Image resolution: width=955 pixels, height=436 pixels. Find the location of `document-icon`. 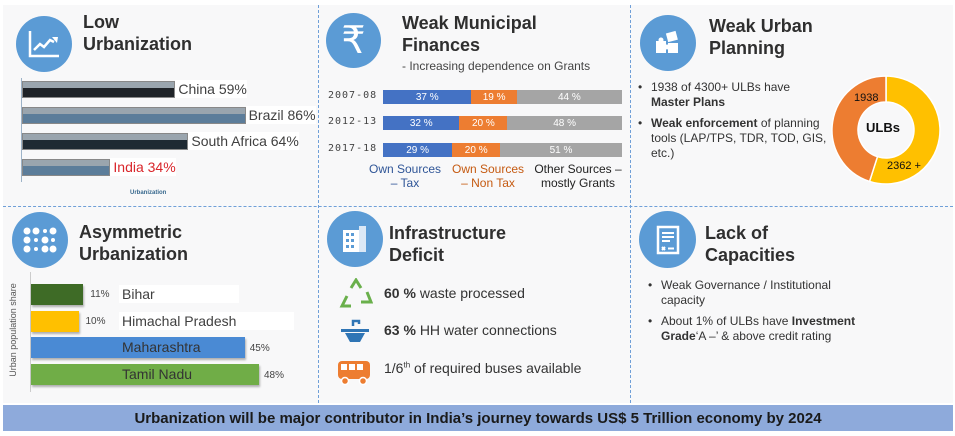

document-icon is located at coordinates (667, 239).